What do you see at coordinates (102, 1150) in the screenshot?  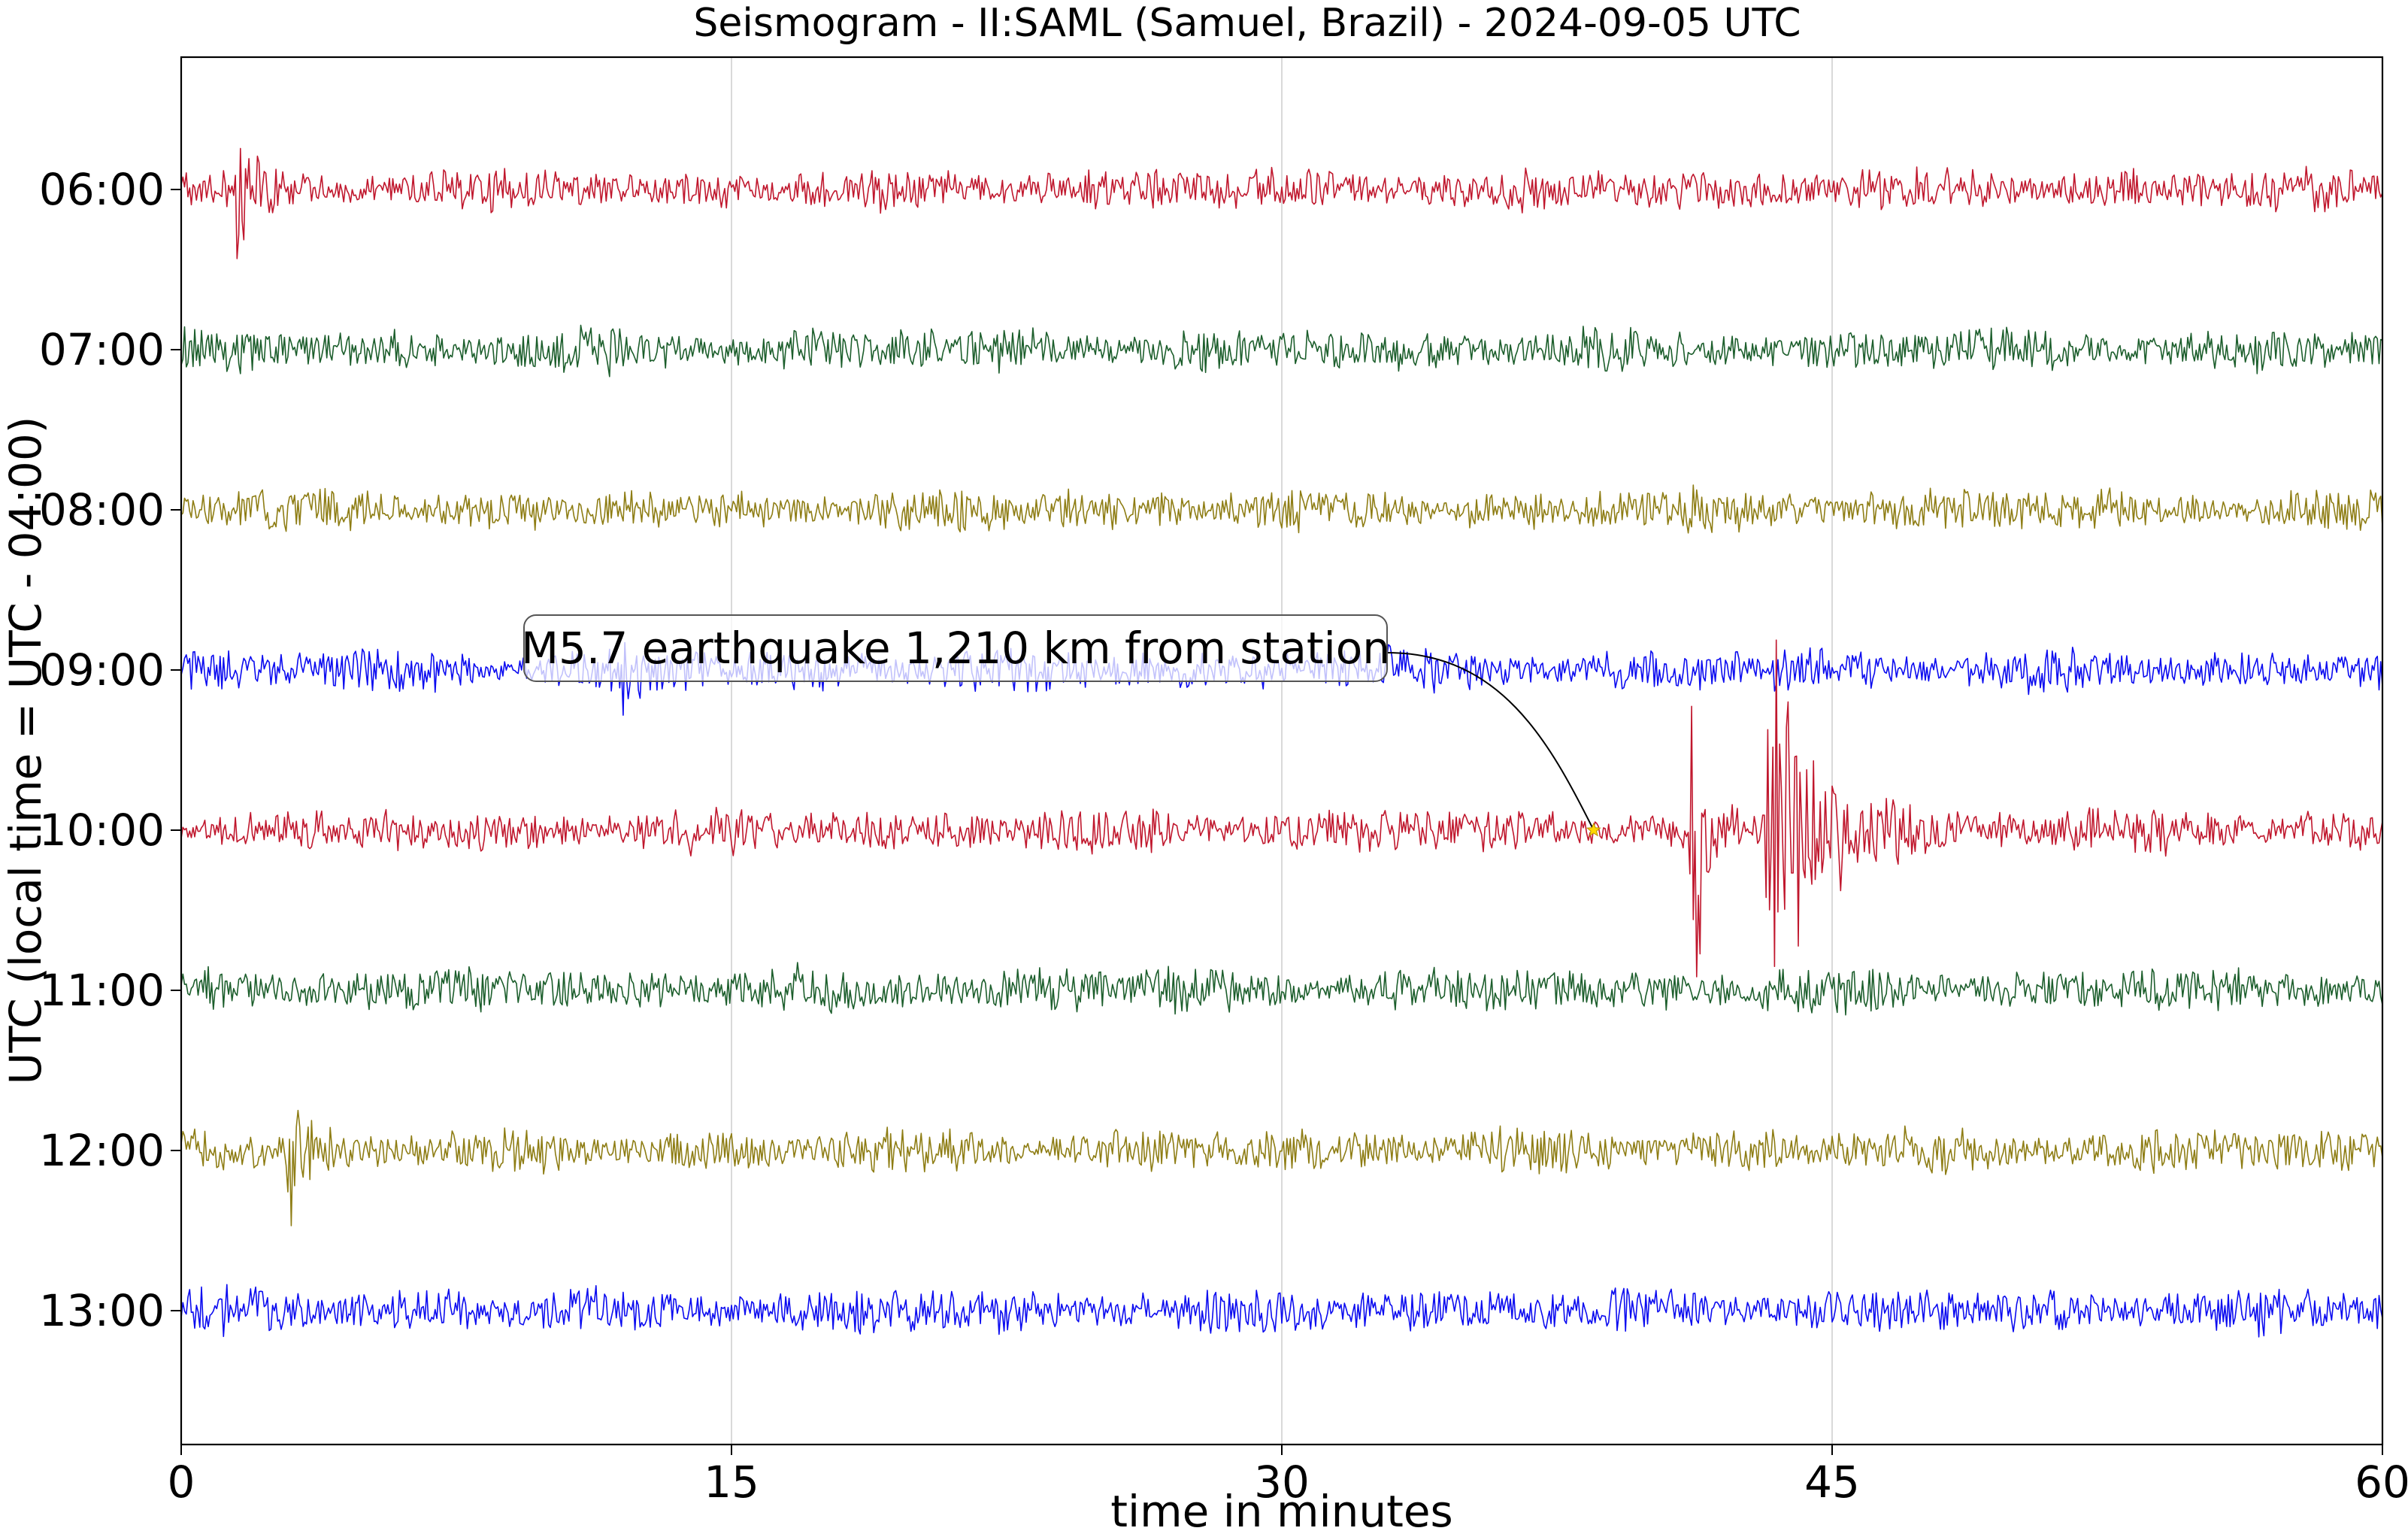 I see `y-tick-label: 12:00` at bounding box center [102, 1150].